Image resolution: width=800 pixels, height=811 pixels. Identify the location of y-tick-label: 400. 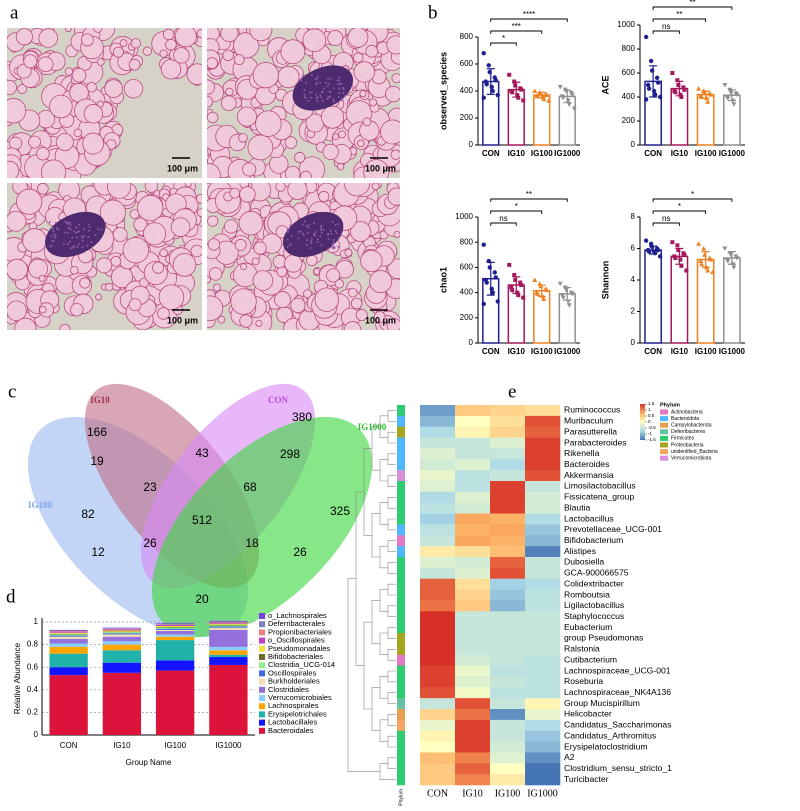
(629, 96).